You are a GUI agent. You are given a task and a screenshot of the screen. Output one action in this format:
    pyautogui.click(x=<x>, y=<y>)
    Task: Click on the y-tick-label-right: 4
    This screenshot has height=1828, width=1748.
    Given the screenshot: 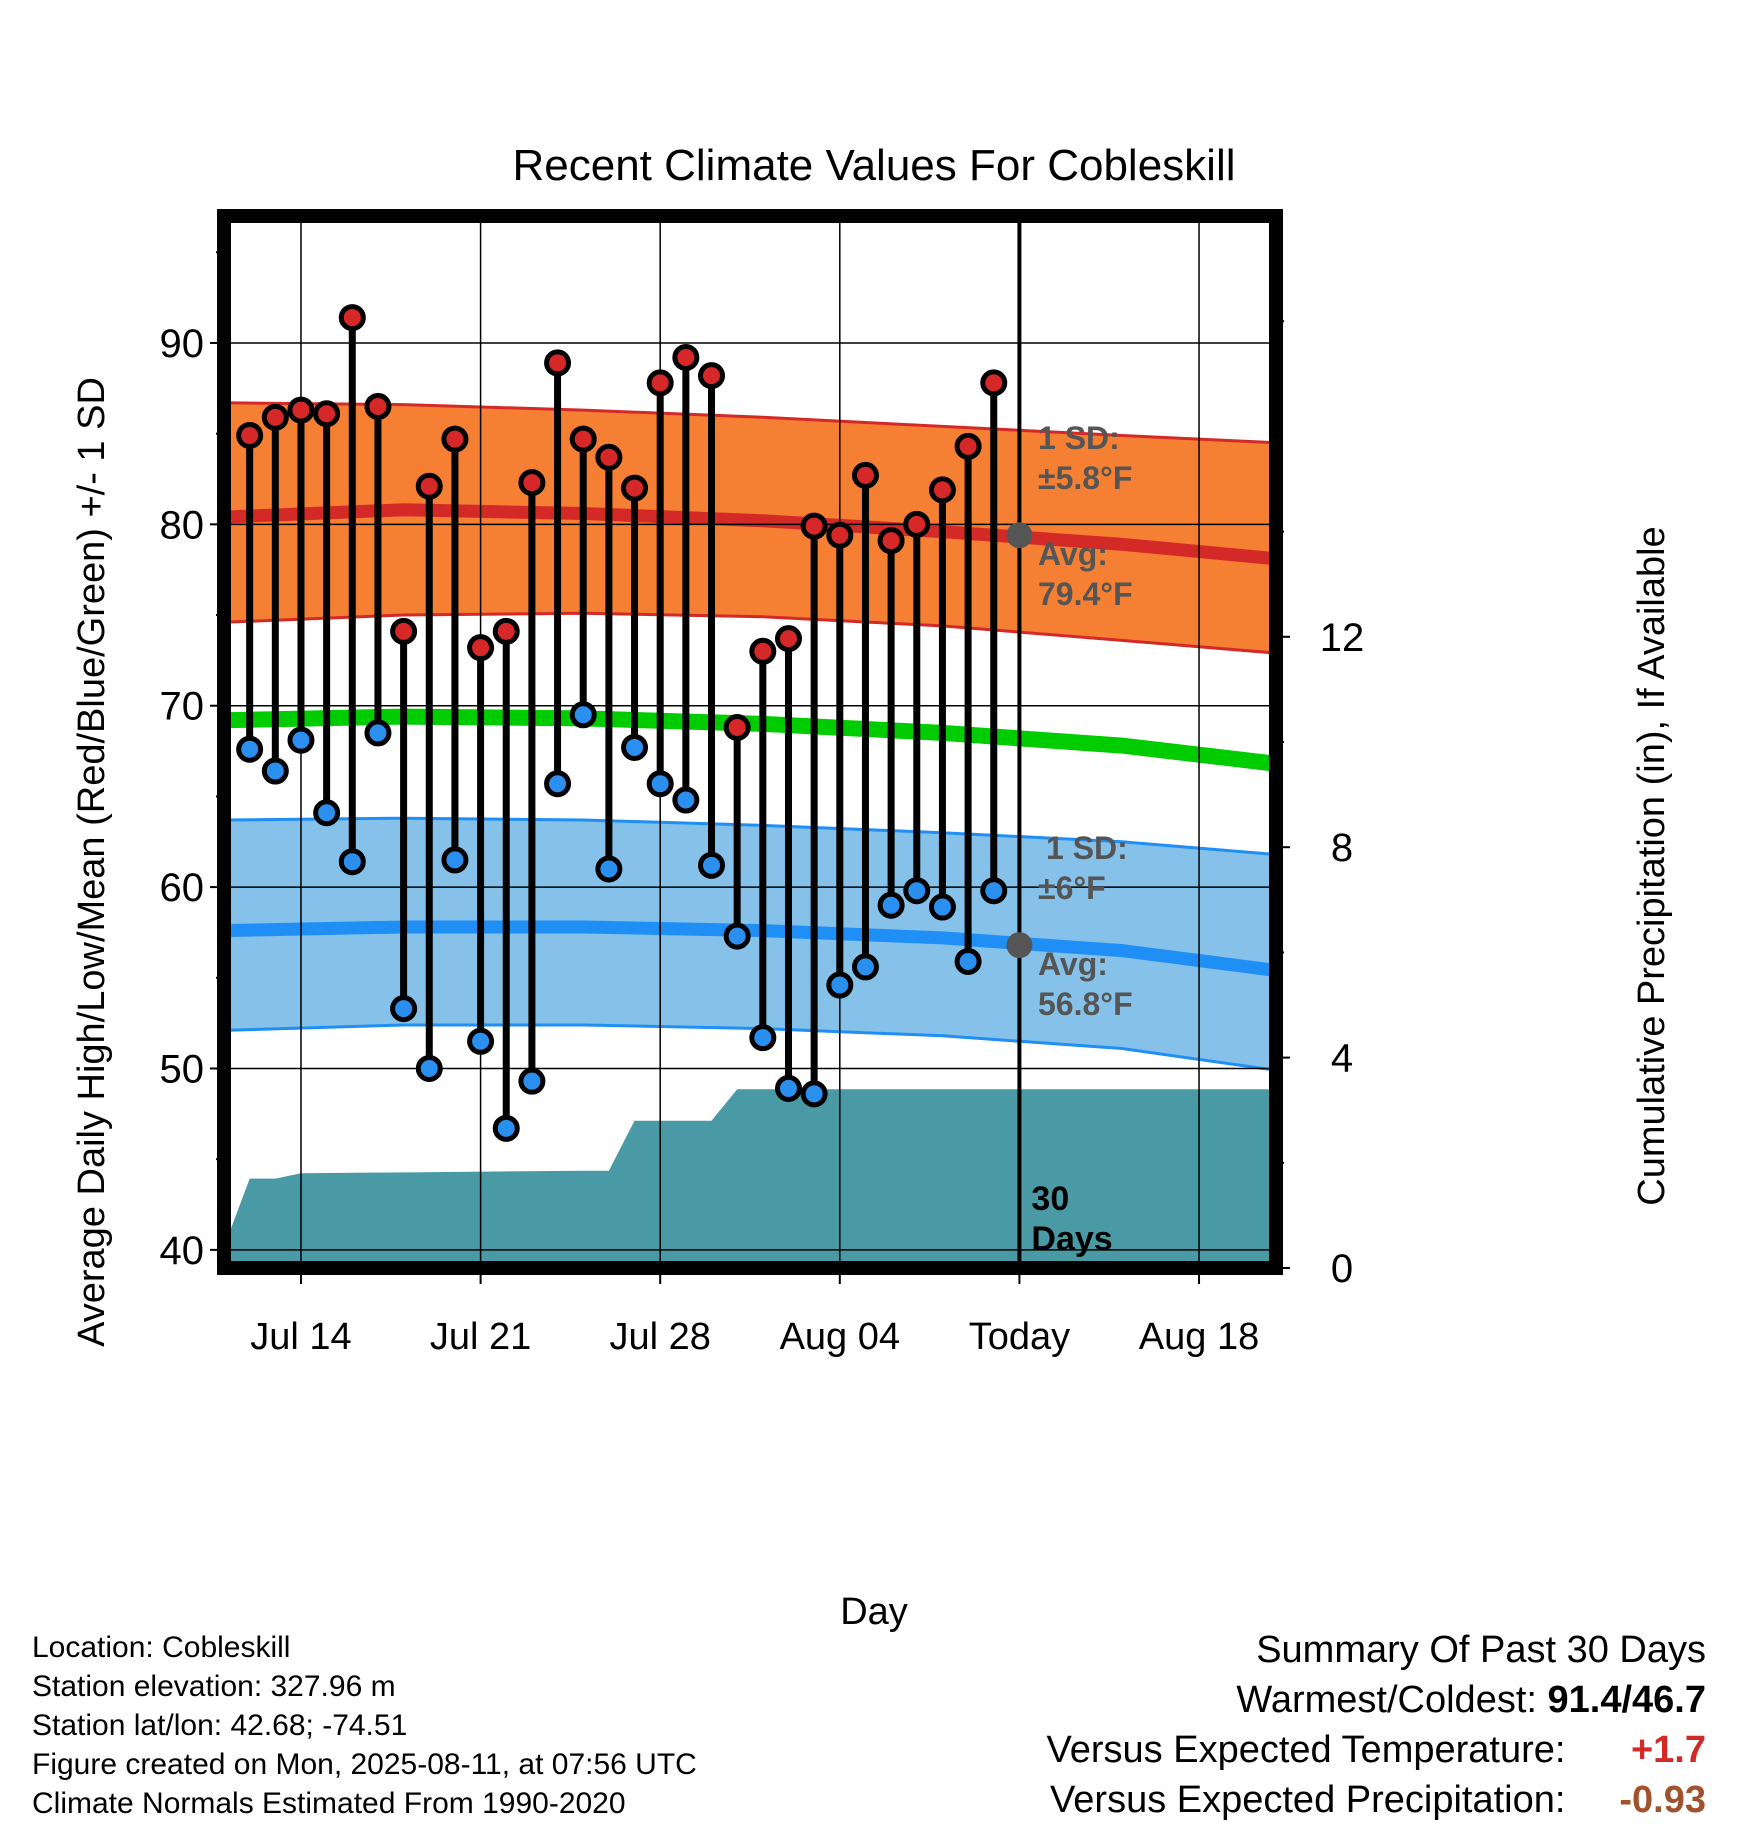 What is the action you would take?
    pyautogui.click(x=1342, y=1059)
    